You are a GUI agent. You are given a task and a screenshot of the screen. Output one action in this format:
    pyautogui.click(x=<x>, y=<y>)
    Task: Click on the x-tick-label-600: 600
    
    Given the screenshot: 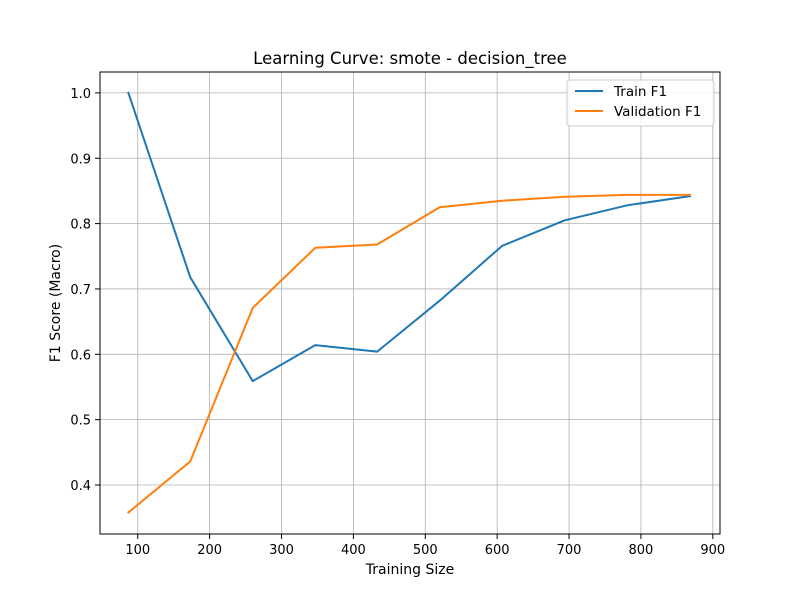 What is the action you would take?
    pyautogui.click(x=497, y=550)
    